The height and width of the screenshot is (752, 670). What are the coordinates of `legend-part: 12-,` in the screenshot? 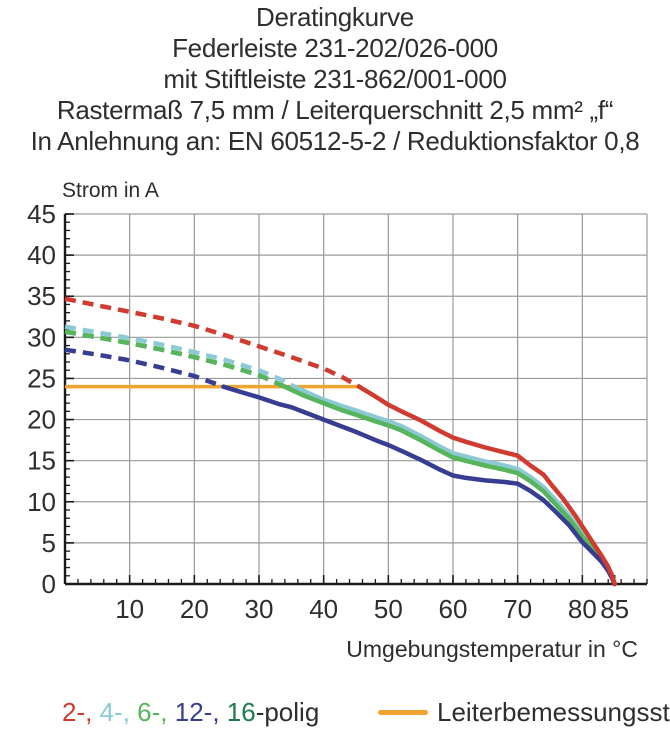 It's located at (200, 712).